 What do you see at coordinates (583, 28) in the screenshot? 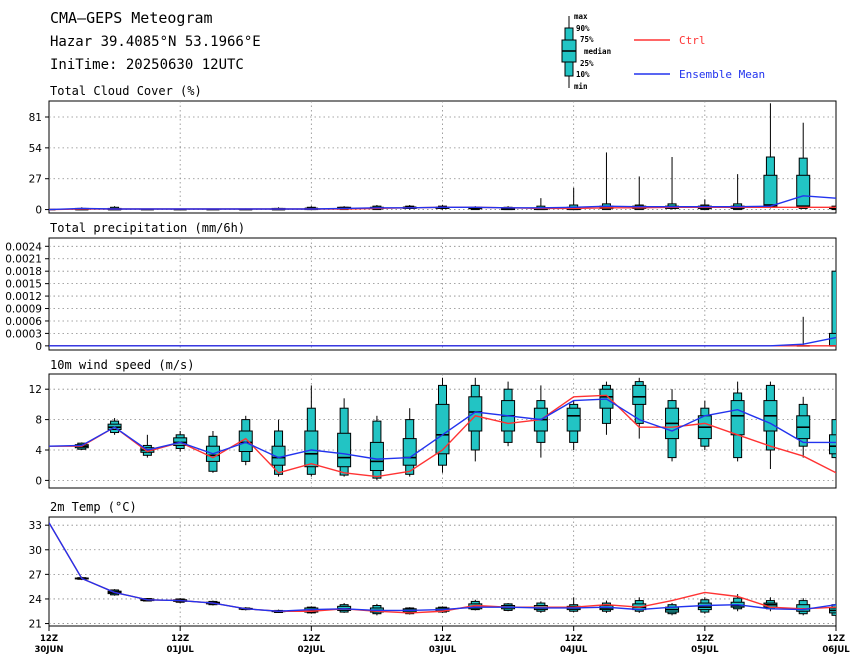
I see `legend-p90-label: 90%` at bounding box center [583, 28].